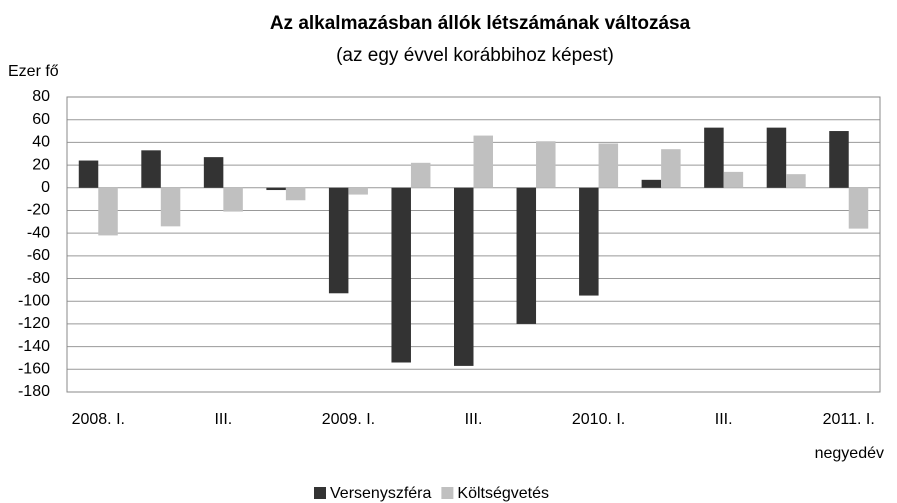  What do you see at coordinates (380, 493) in the screenshot?
I see `legend-label: Versenyszféra` at bounding box center [380, 493].